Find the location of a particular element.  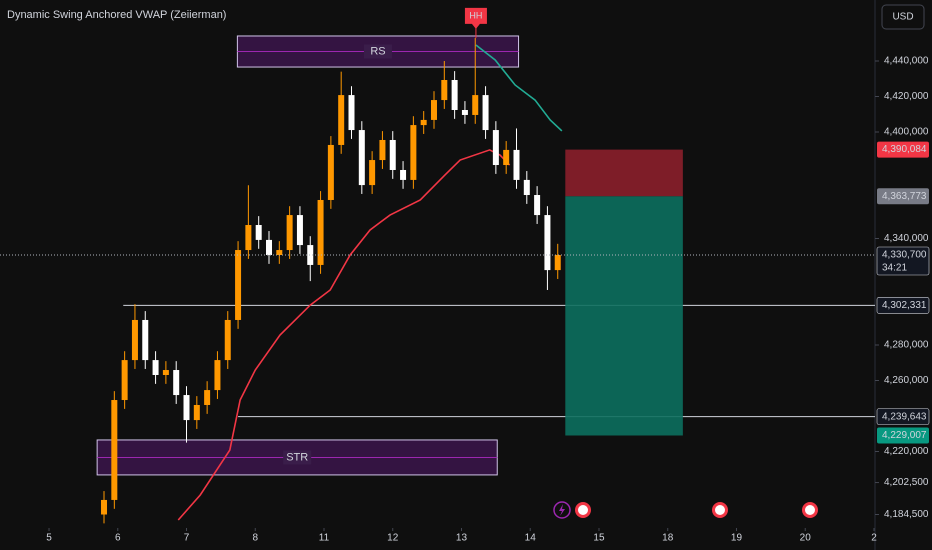

x-tick-label: 18 is located at coordinates (668, 538).